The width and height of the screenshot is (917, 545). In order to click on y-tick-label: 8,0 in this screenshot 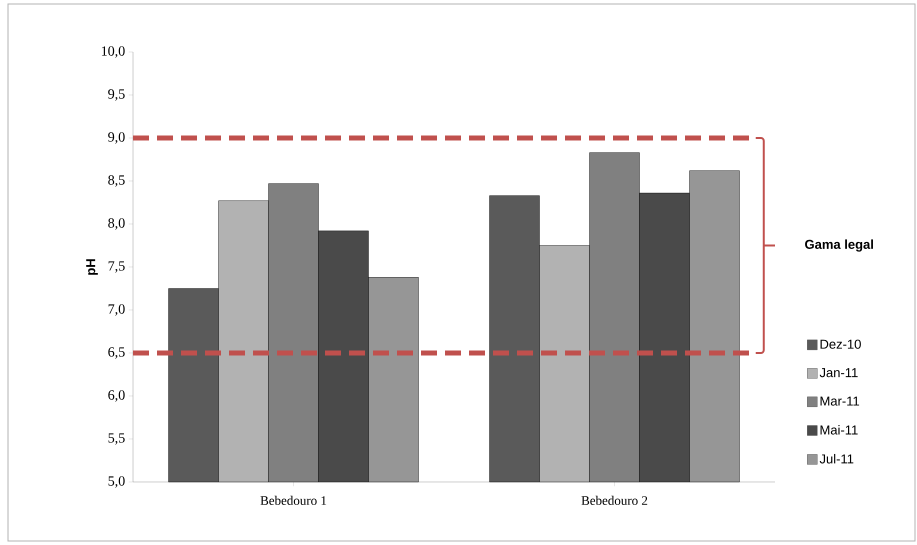, I will do `click(116, 224)`.